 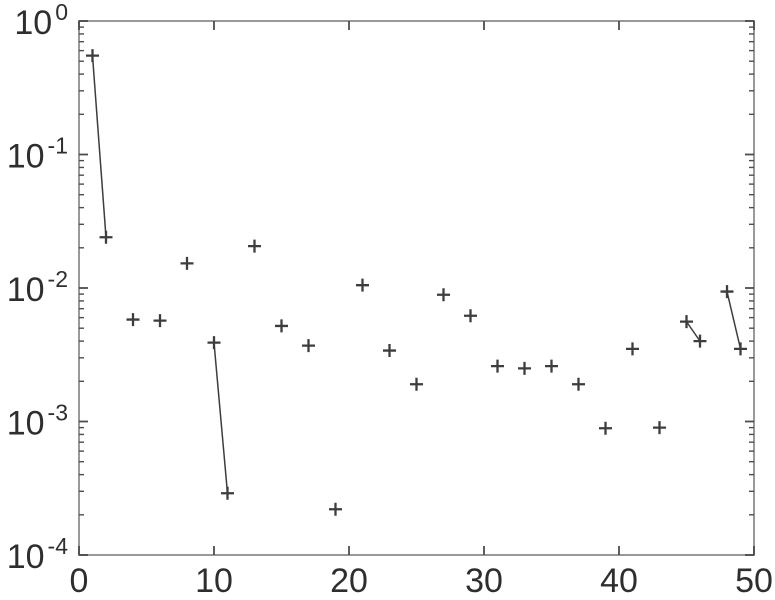 I want to click on y-tick-label: 10 -1, so click(x=37, y=154).